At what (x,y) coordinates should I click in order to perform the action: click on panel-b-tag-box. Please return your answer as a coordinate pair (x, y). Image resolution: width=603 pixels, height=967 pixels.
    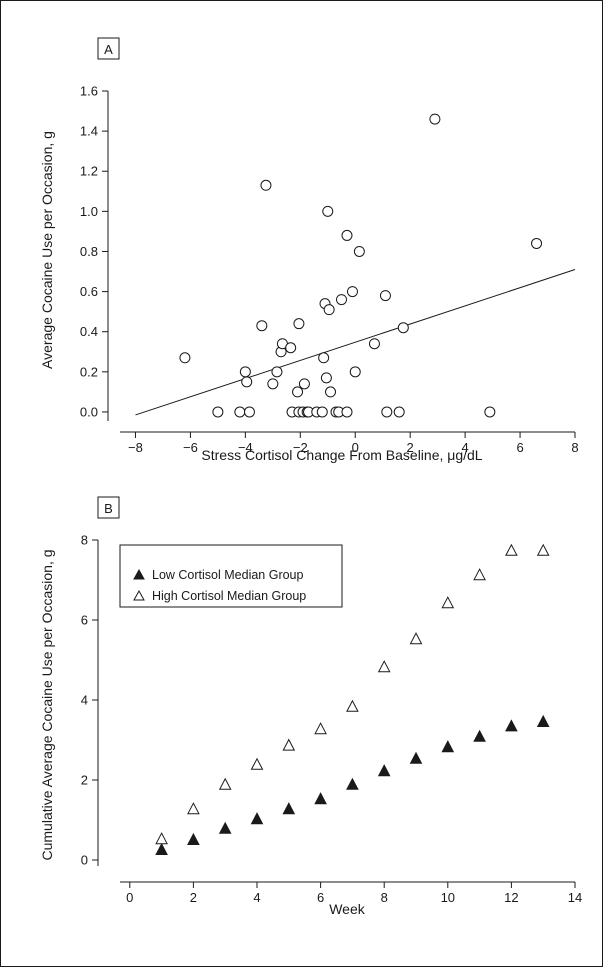
    Looking at the image, I should click on (108, 507).